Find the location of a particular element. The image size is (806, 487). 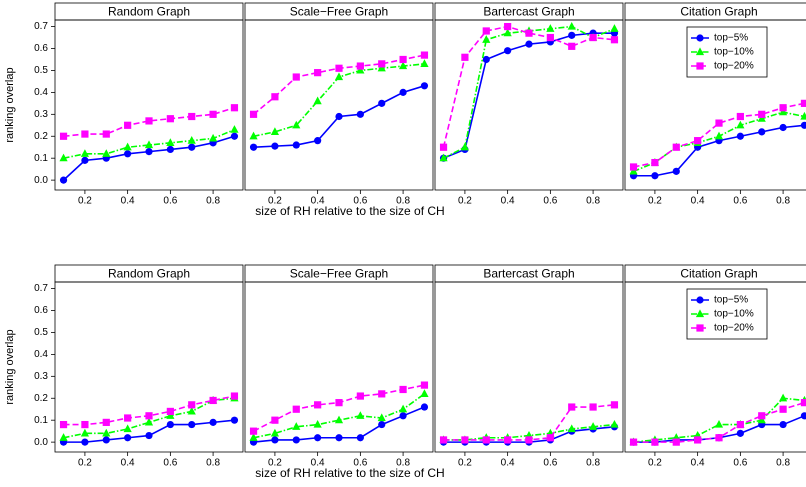

y-axis-label: ranking overlap is located at coordinates (10, 104).